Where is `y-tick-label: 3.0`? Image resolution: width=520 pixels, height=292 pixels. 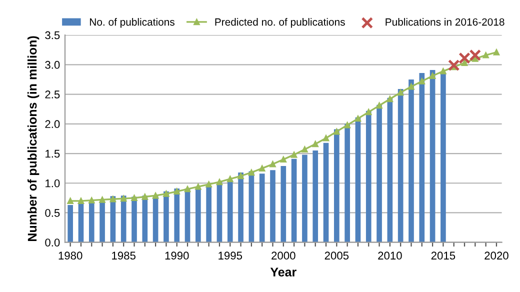
y-tick-label: 3.0 is located at coordinates (52, 64).